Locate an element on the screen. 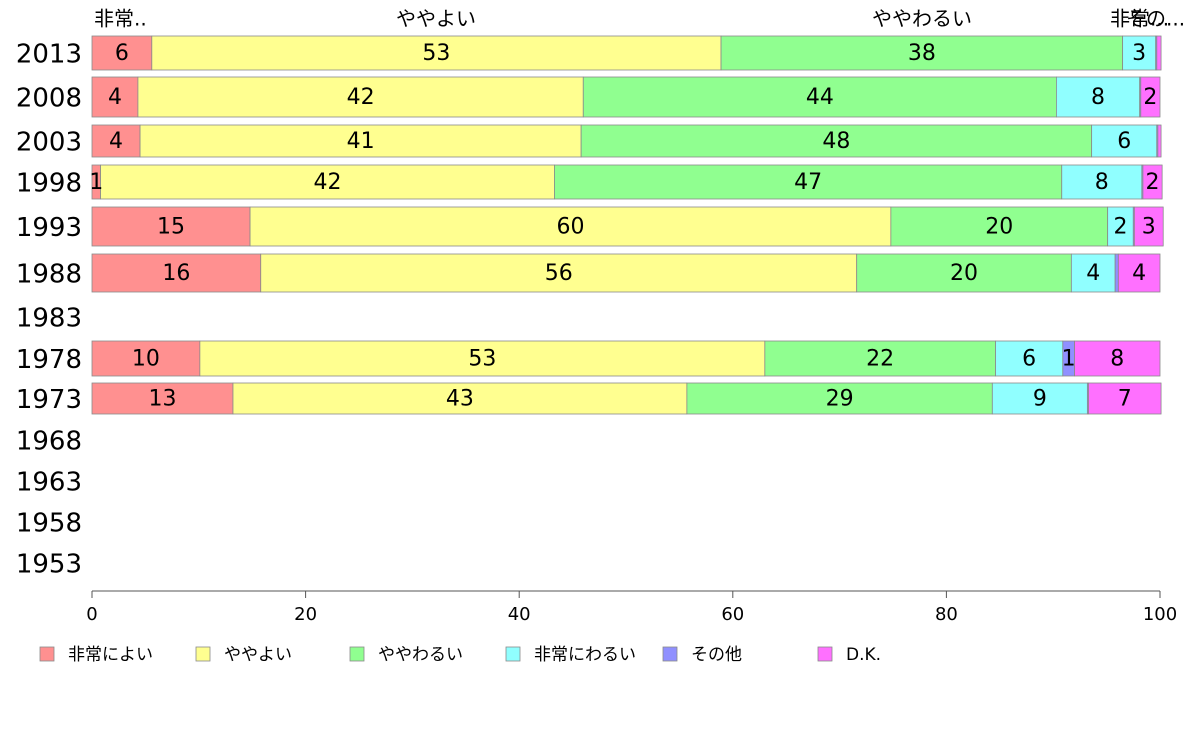  bar-segment-1978-s2 is located at coordinates (880, 358).